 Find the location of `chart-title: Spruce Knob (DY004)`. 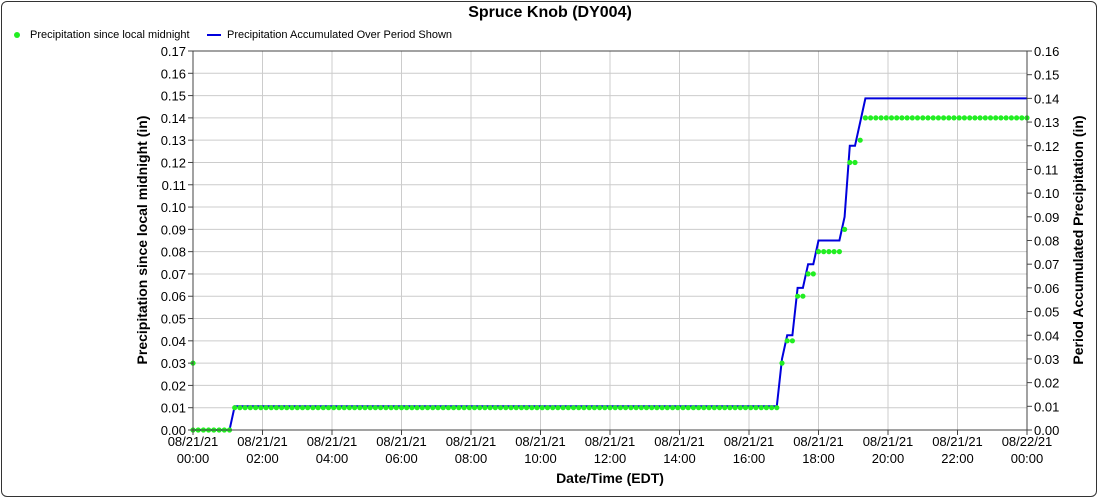

chart-title: Spruce Knob (DY004) is located at coordinates (550, 12).